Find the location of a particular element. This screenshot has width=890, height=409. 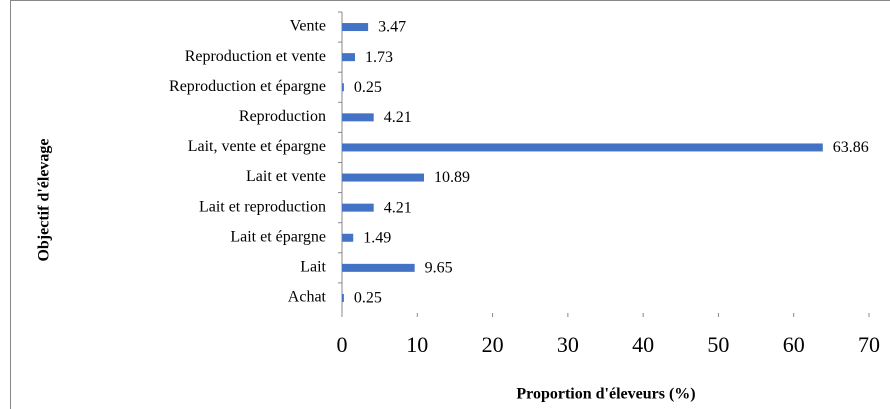

x-tick-label: 70 is located at coordinates (869, 344).